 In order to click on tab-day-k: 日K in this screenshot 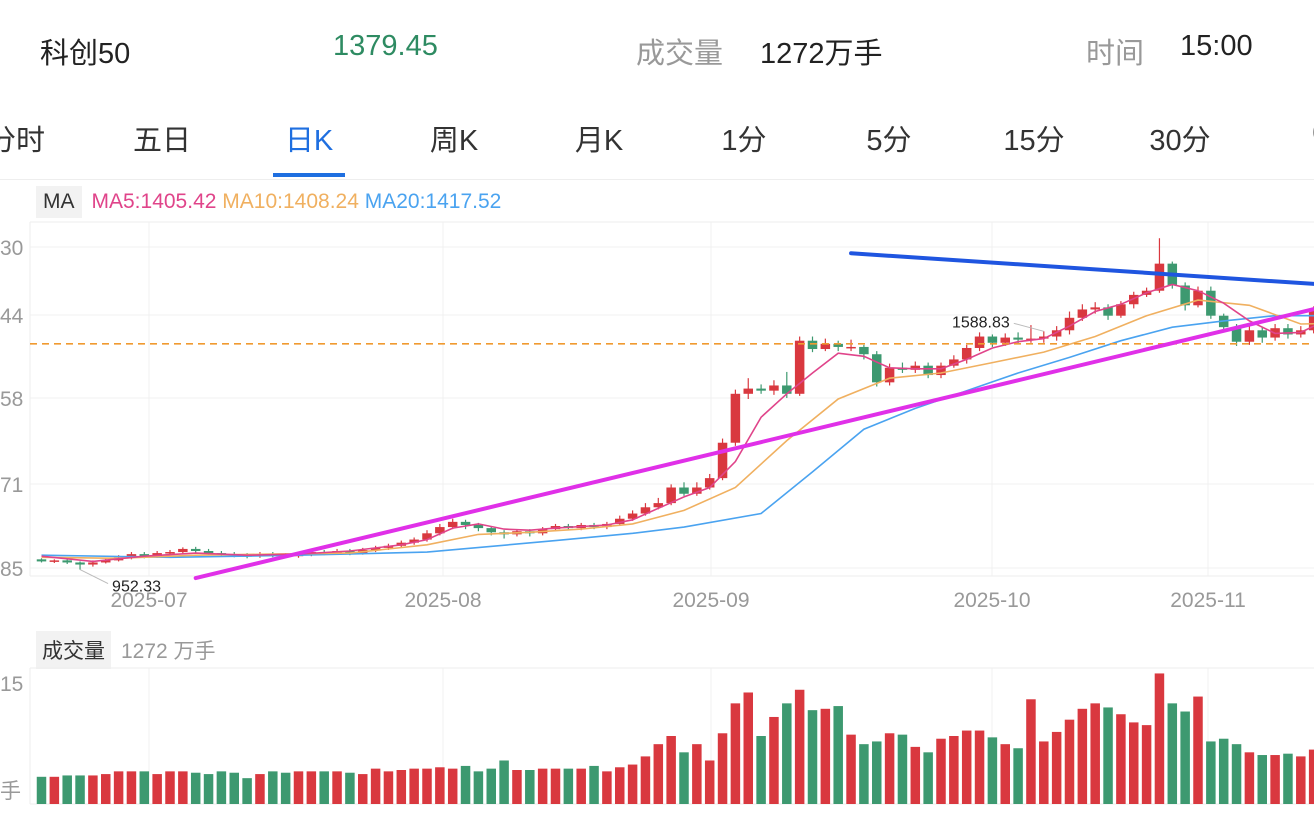, I will do `click(309, 141)`.